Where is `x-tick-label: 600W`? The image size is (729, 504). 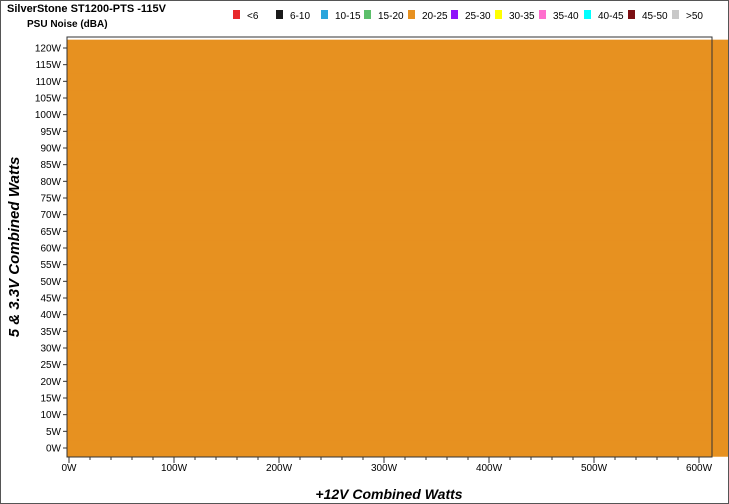 x-tick-label: 600W is located at coordinates (699, 468).